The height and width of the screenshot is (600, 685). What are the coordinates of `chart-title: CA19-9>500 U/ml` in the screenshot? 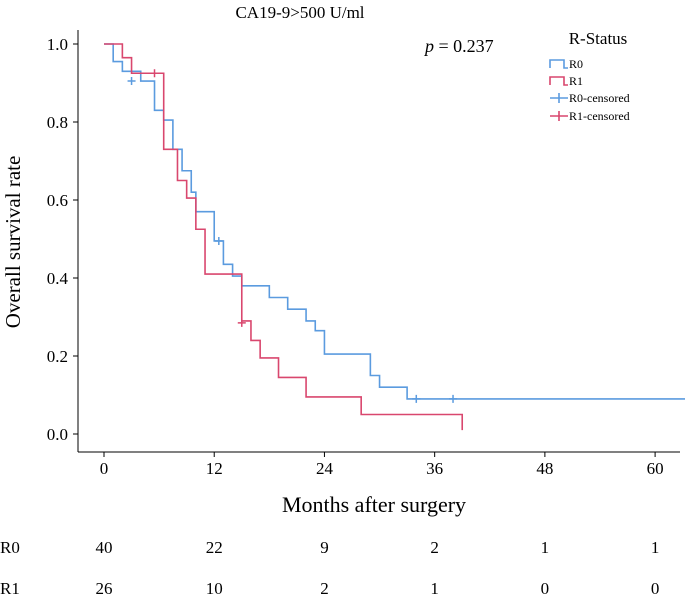 It's located at (299, 12).